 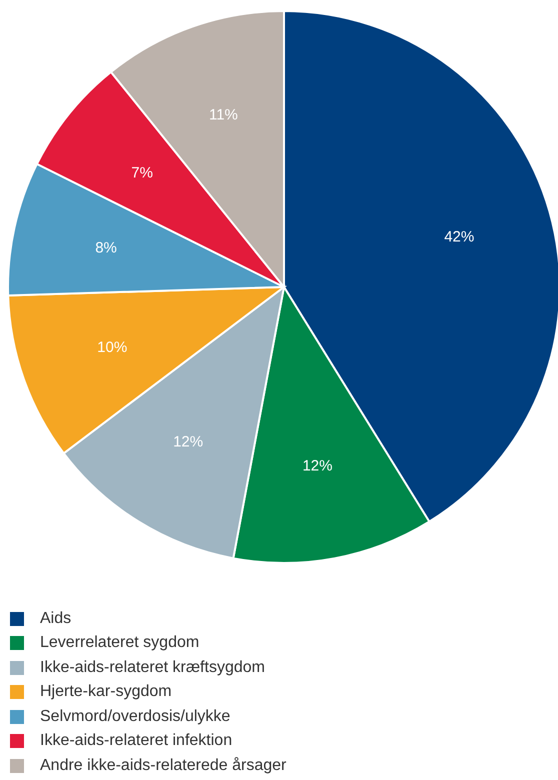 What do you see at coordinates (106, 248) in the screenshot?
I see `data-label: 8%` at bounding box center [106, 248].